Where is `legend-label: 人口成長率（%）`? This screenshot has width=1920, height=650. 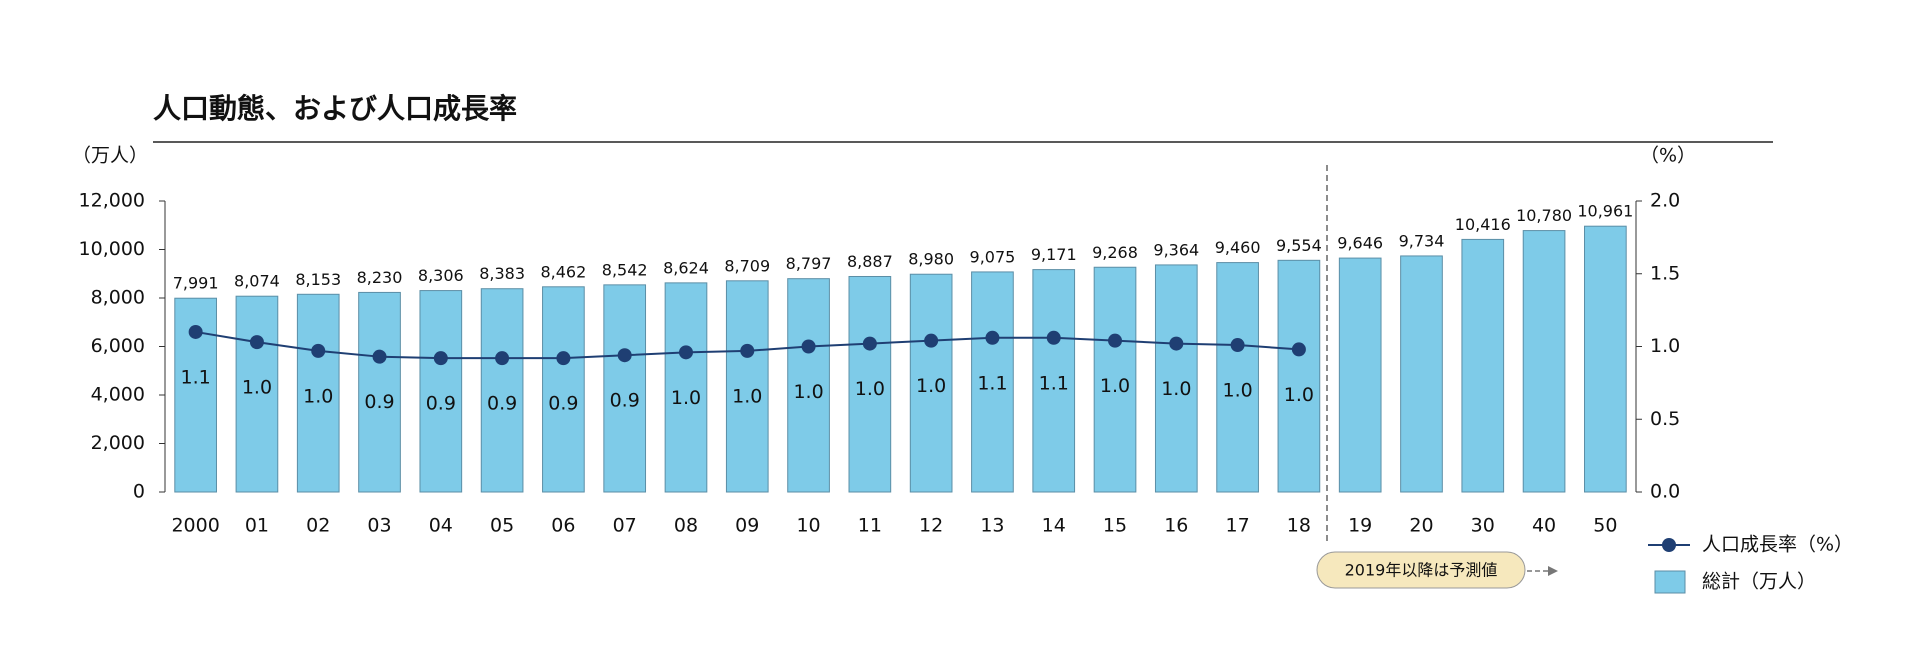 legend-label: 人口成長率（%） is located at coordinates (1777, 545).